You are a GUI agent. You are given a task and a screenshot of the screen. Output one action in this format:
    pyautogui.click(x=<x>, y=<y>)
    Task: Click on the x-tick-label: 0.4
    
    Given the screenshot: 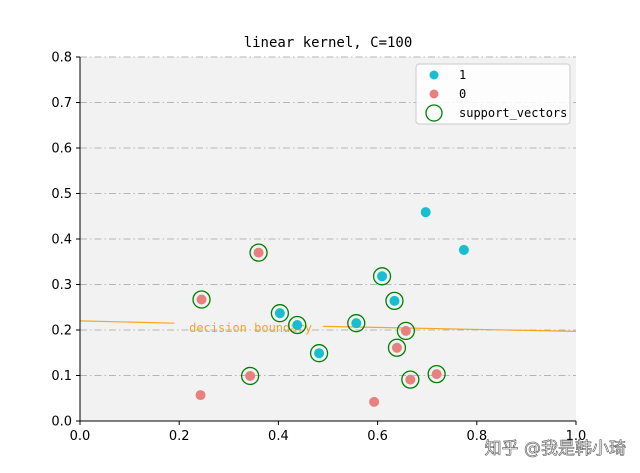 What is the action you would take?
    pyautogui.click(x=278, y=436)
    